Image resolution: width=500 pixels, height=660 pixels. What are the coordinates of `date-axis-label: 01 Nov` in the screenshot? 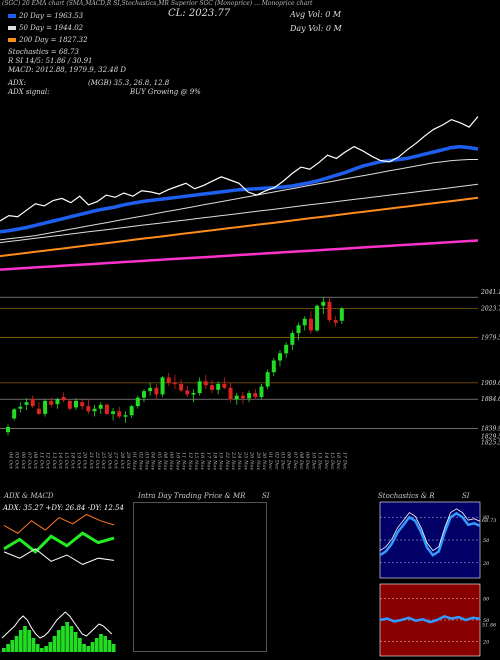 It's located at (134, 461).